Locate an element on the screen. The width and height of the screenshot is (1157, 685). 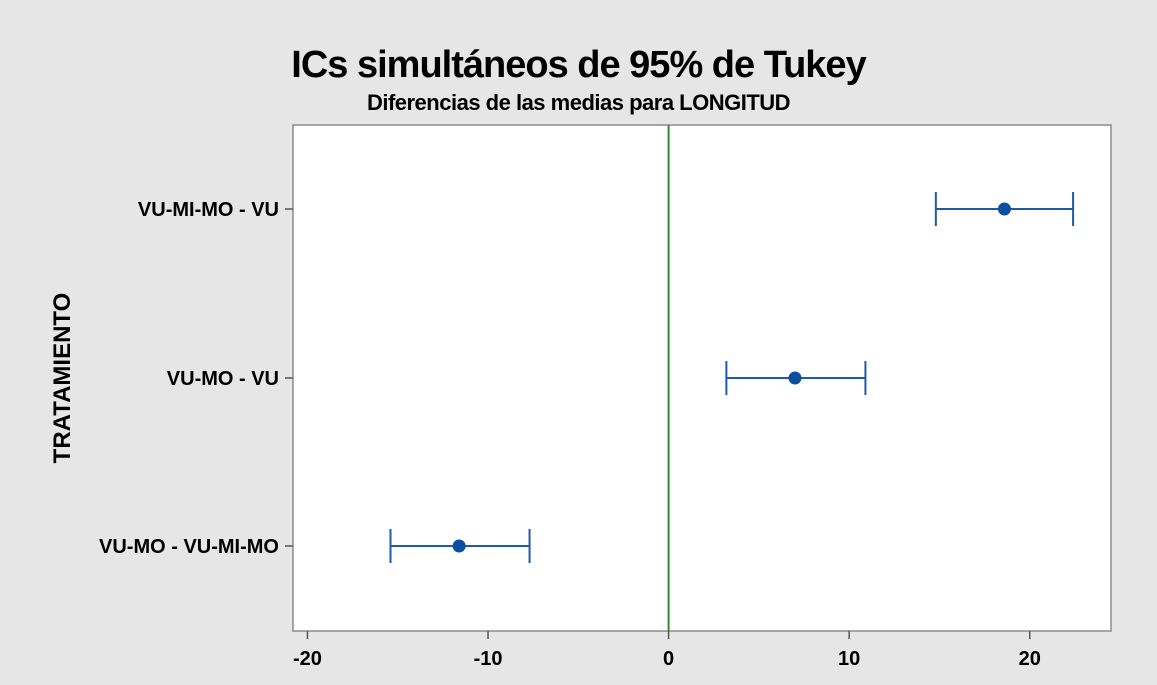
x-tick-label: 10 is located at coordinates (849, 659).